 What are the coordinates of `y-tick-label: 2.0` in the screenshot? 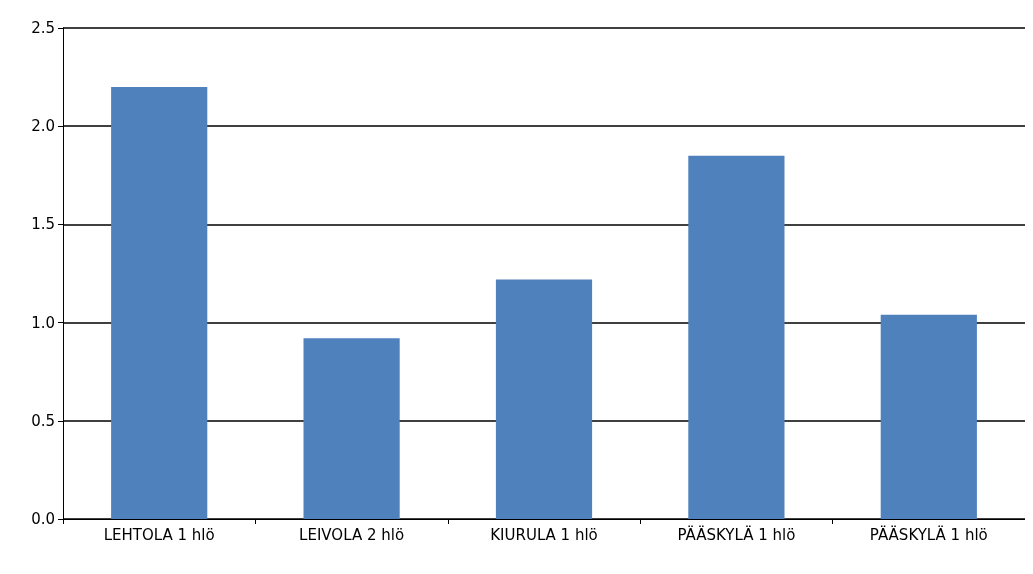 It's located at (43, 126).